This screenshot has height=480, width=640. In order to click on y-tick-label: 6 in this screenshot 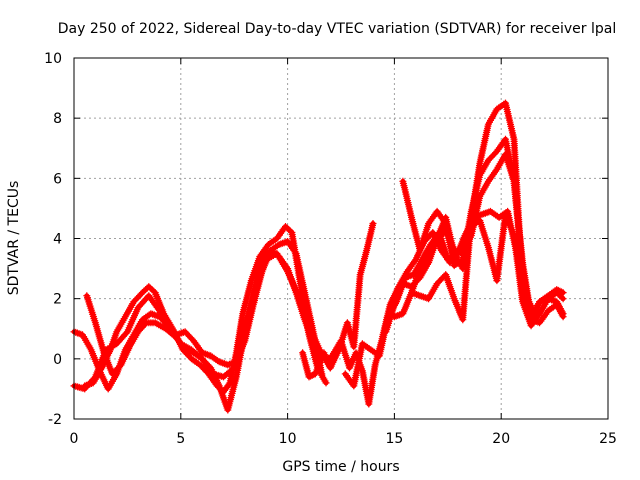, I will do `click(57, 179)`.